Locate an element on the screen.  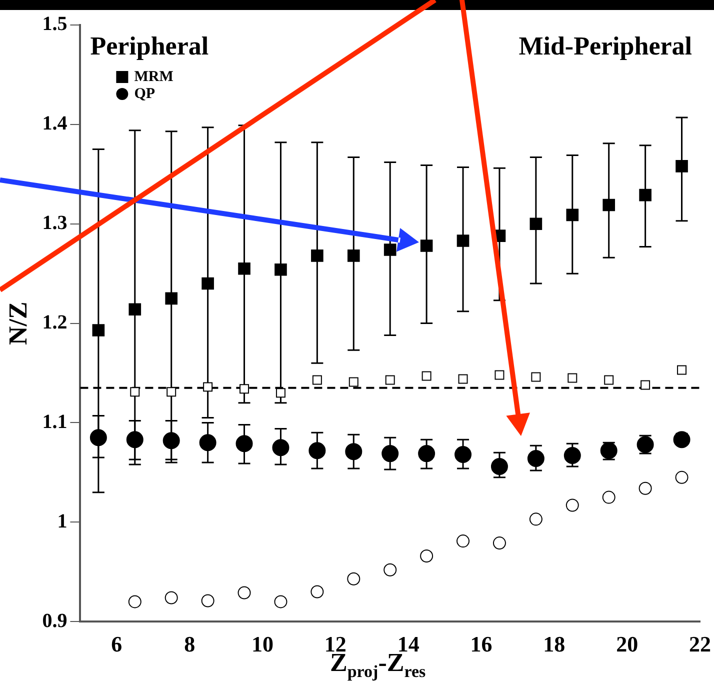
y-axis-title: N/Z is located at coordinates (17, 323).